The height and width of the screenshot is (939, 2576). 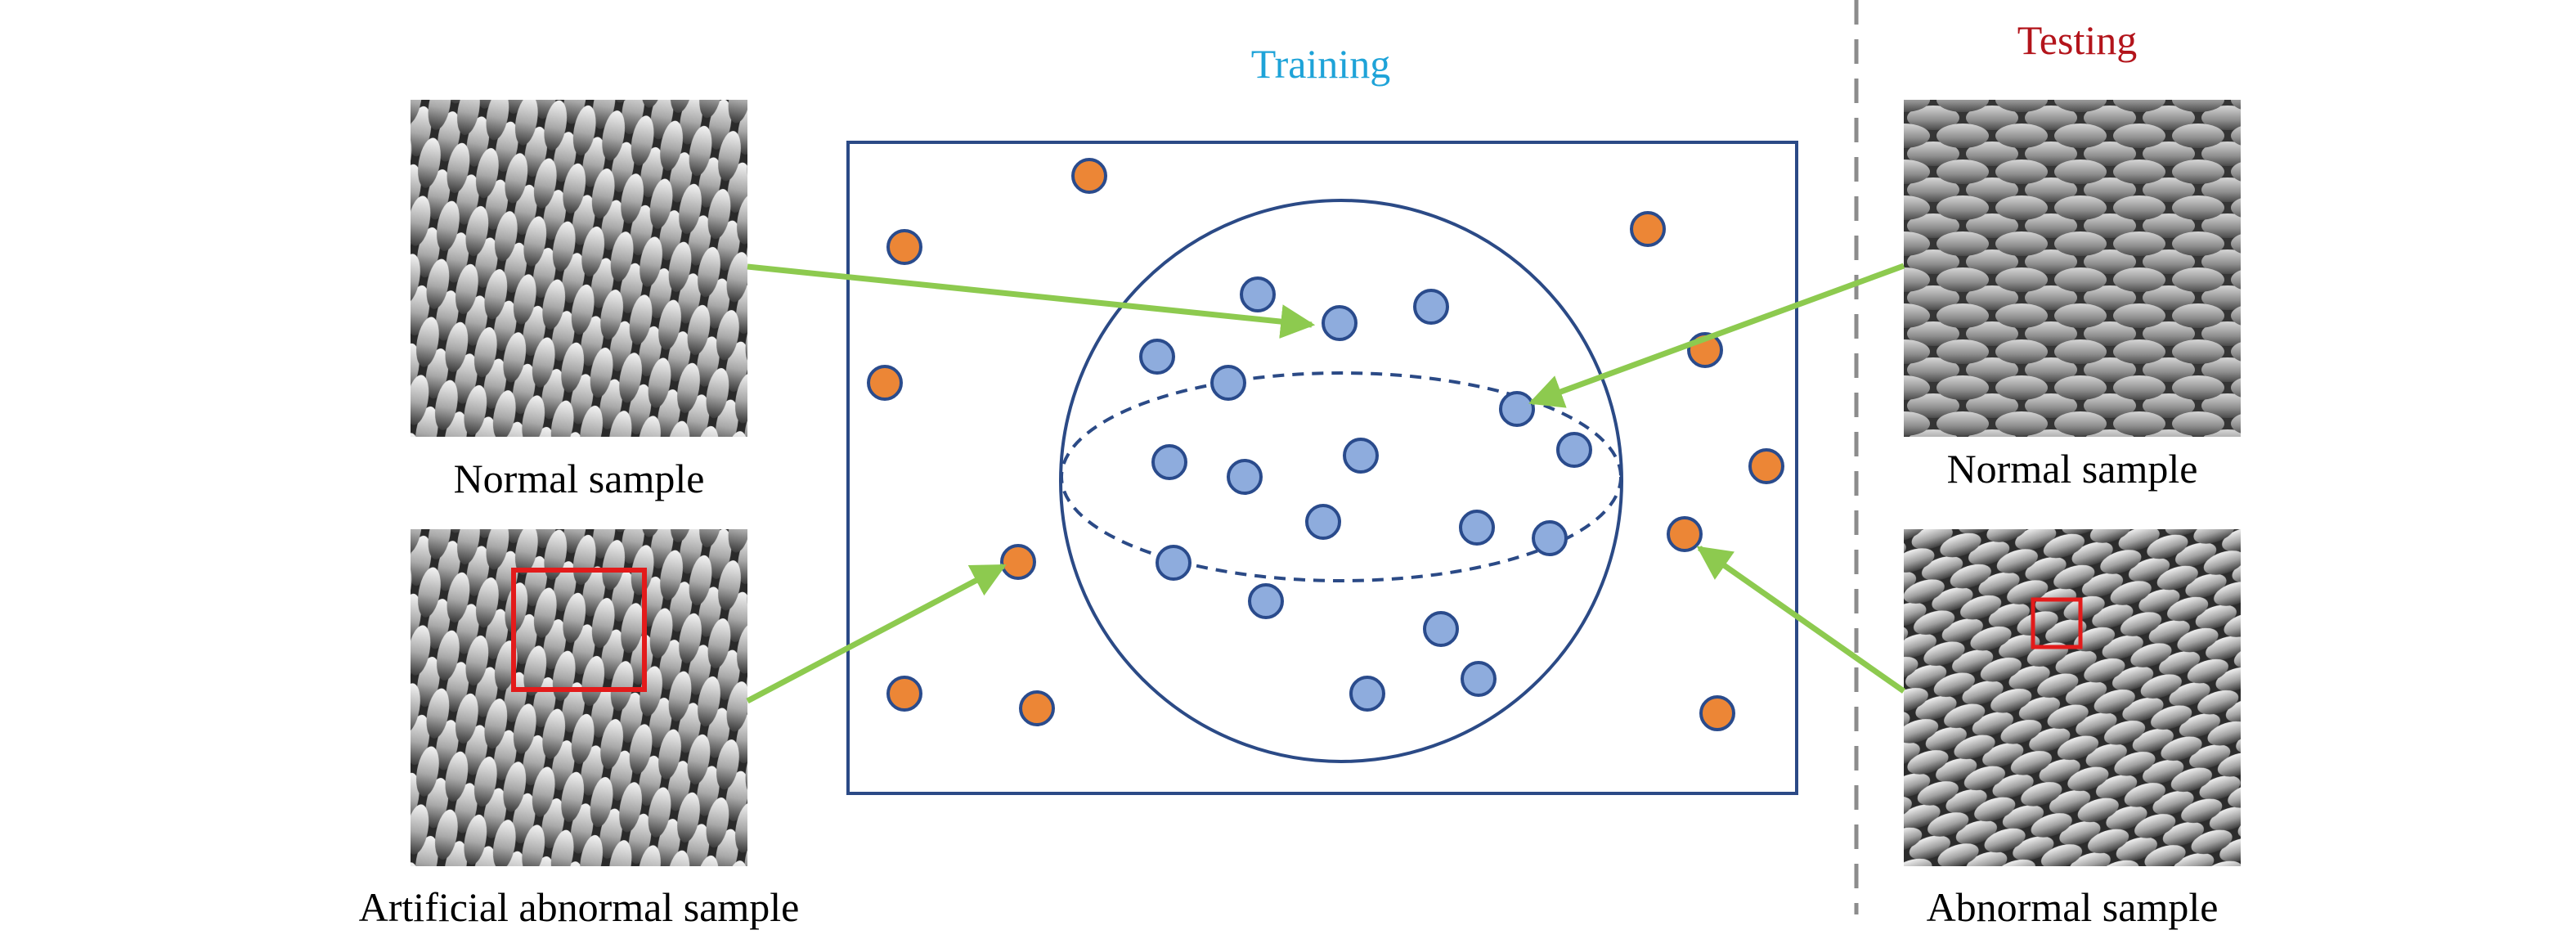 I want to click on test-normal-sample-image, so click(x=2073, y=268).